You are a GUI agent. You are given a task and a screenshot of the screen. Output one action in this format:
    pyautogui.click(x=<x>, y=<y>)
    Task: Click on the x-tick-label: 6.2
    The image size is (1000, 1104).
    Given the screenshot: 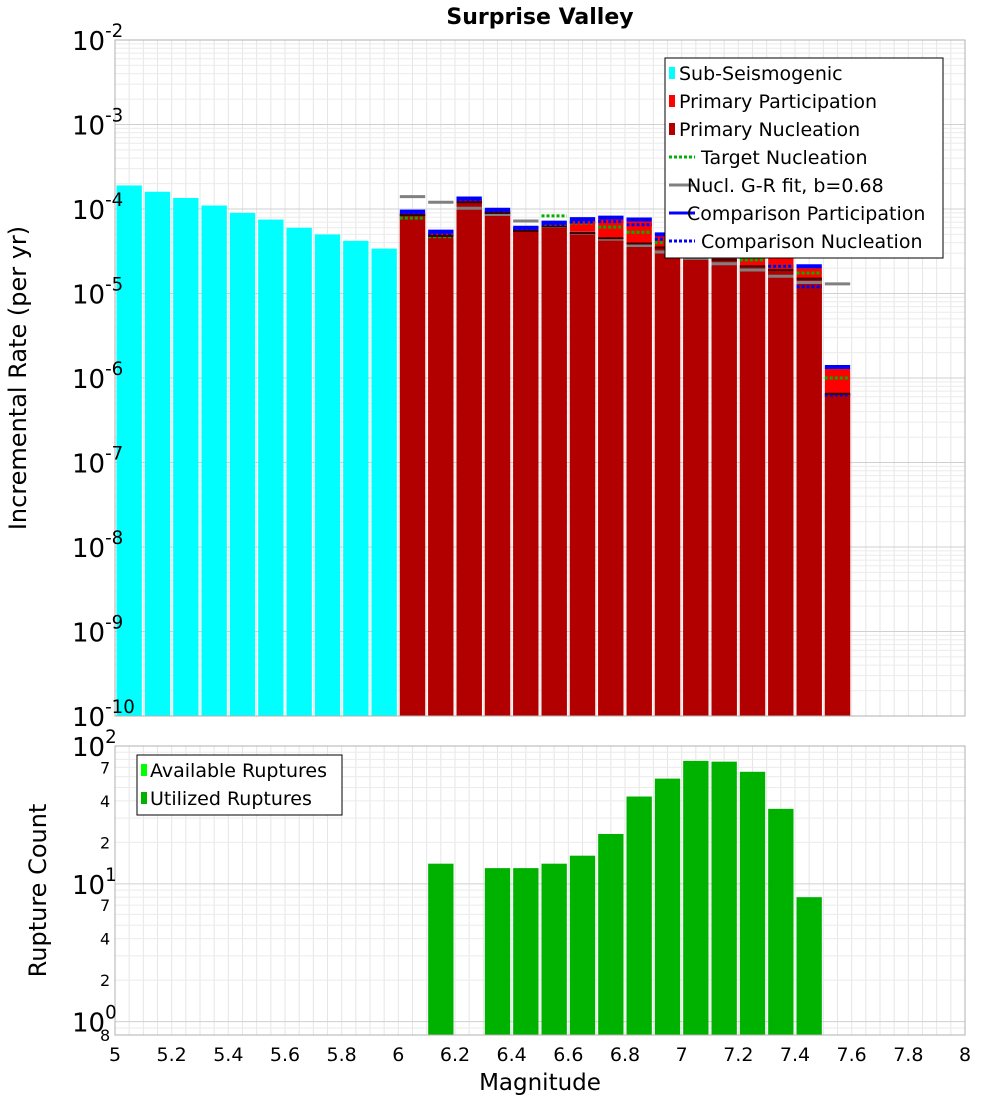 What is the action you would take?
    pyautogui.click(x=455, y=1055)
    